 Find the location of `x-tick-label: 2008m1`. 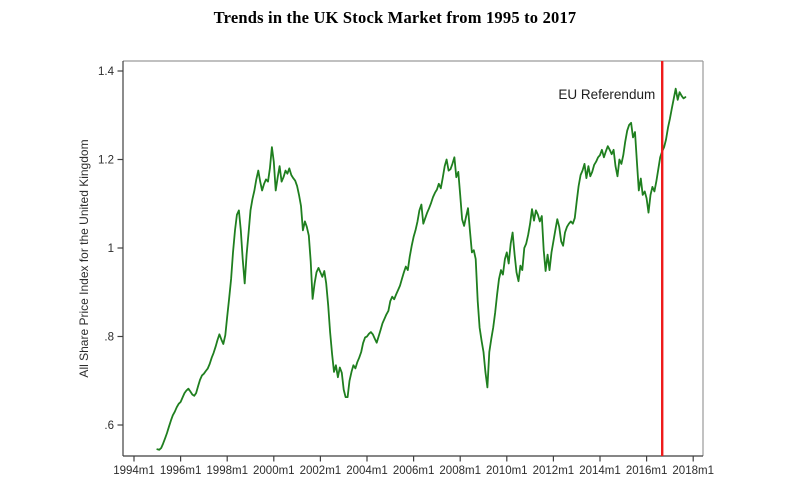

x-tick-label: 2008m1 is located at coordinates (460, 471).